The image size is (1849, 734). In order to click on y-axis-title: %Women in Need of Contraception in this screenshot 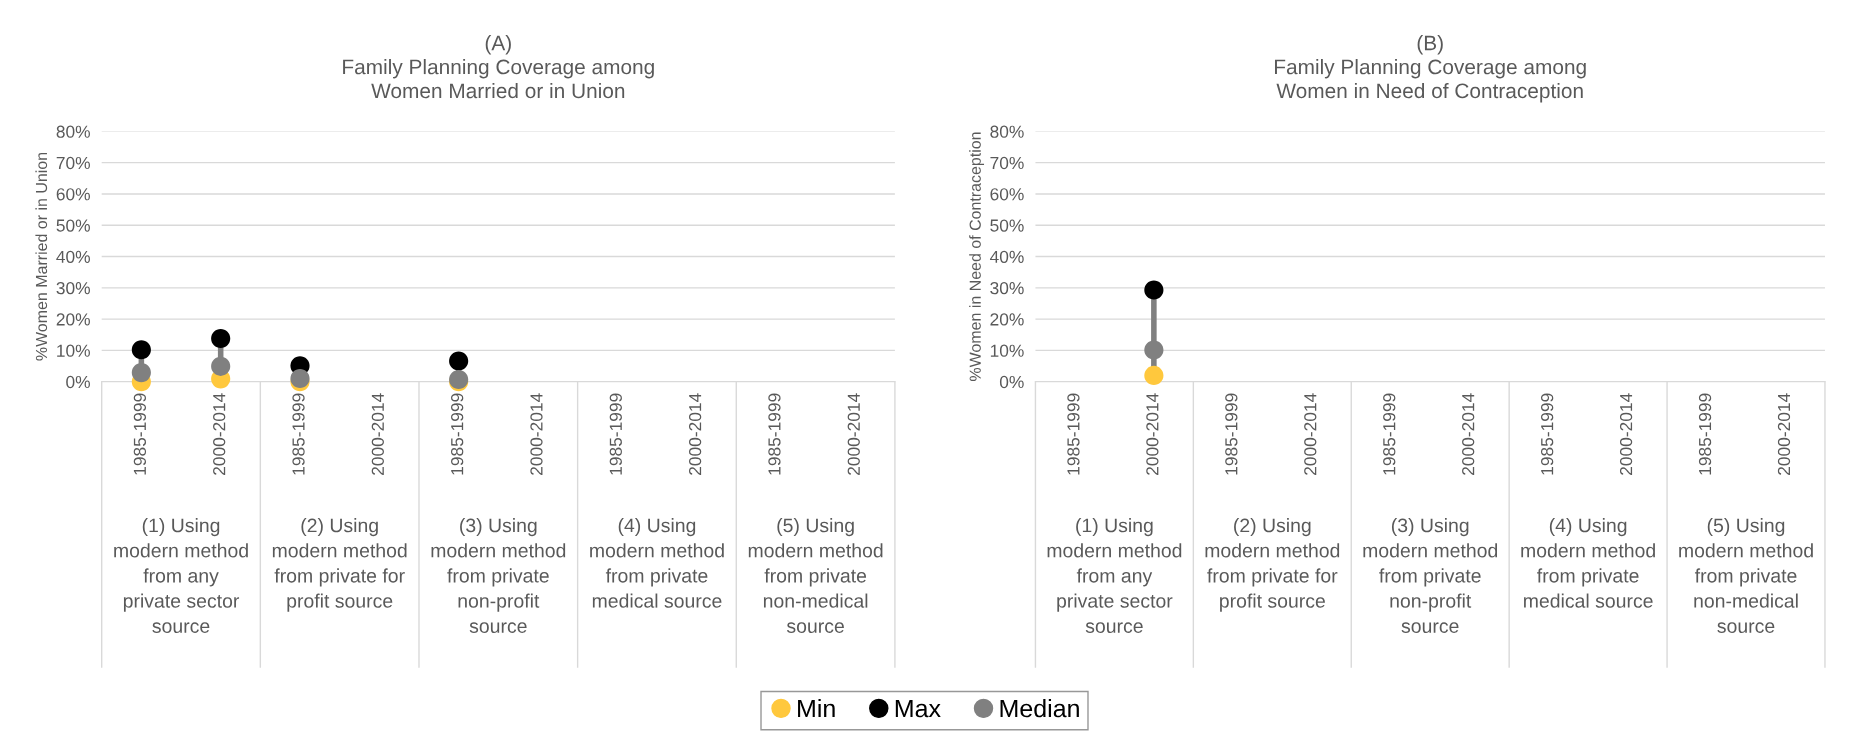, I will do `click(977, 256)`.